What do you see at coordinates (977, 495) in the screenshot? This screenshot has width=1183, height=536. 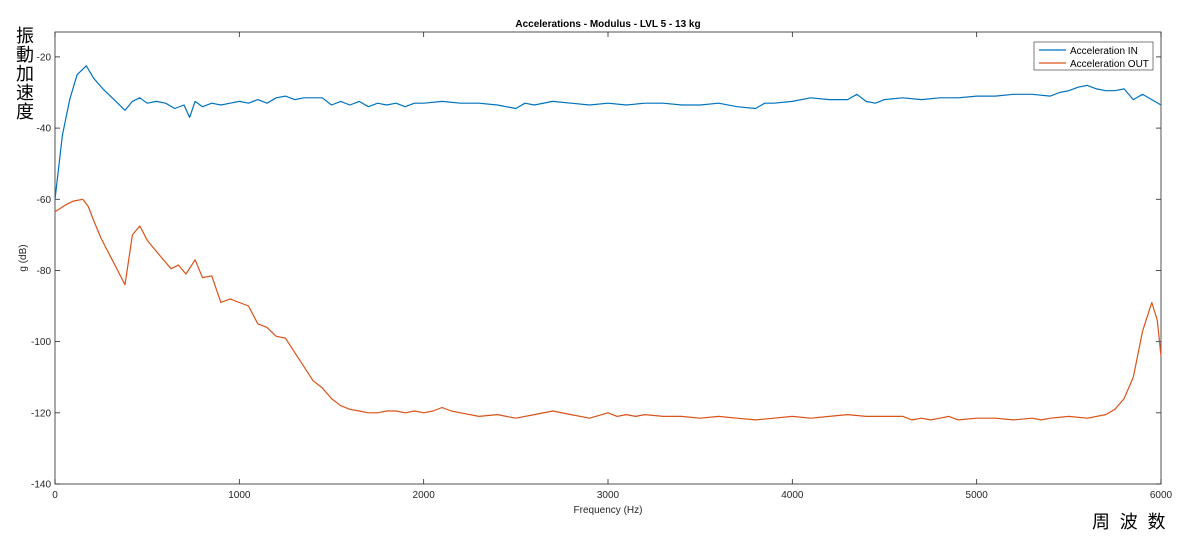 I see `tick-label-x-5000: 5000` at bounding box center [977, 495].